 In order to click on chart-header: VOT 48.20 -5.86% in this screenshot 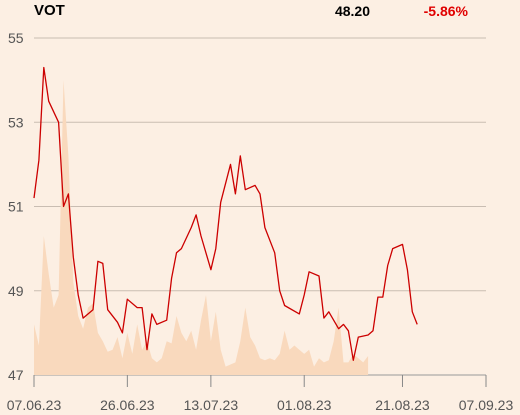, I will do `click(260, 11)`.